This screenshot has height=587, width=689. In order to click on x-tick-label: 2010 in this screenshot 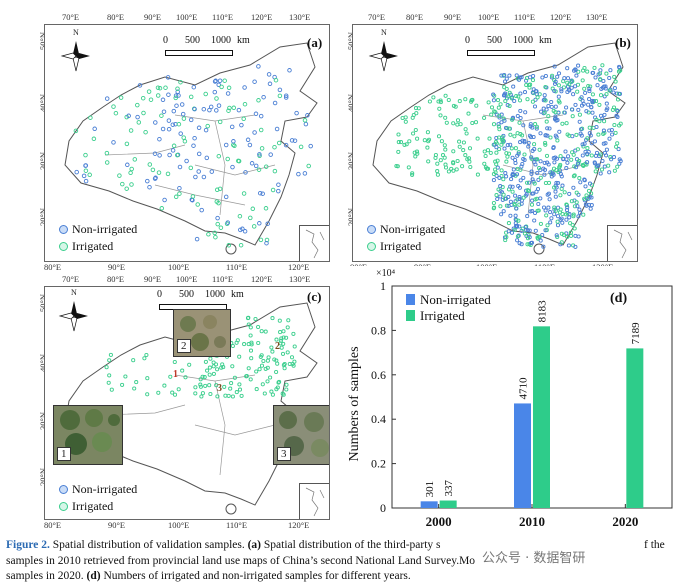, I will do `click(532, 521)`.